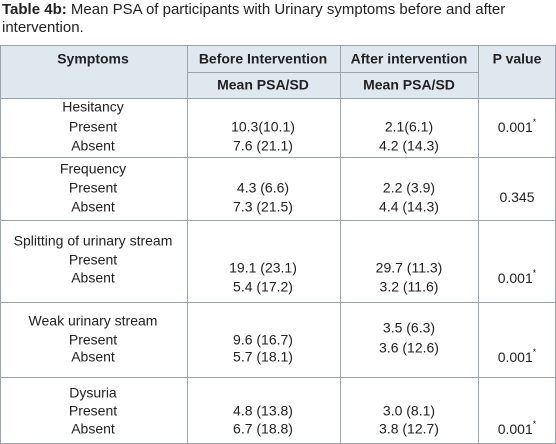 This screenshot has width=556, height=444. Describe the element at coordinates (263, 429) in the screenshot. I see `before-value: 6.7 (18.8)` at that location.